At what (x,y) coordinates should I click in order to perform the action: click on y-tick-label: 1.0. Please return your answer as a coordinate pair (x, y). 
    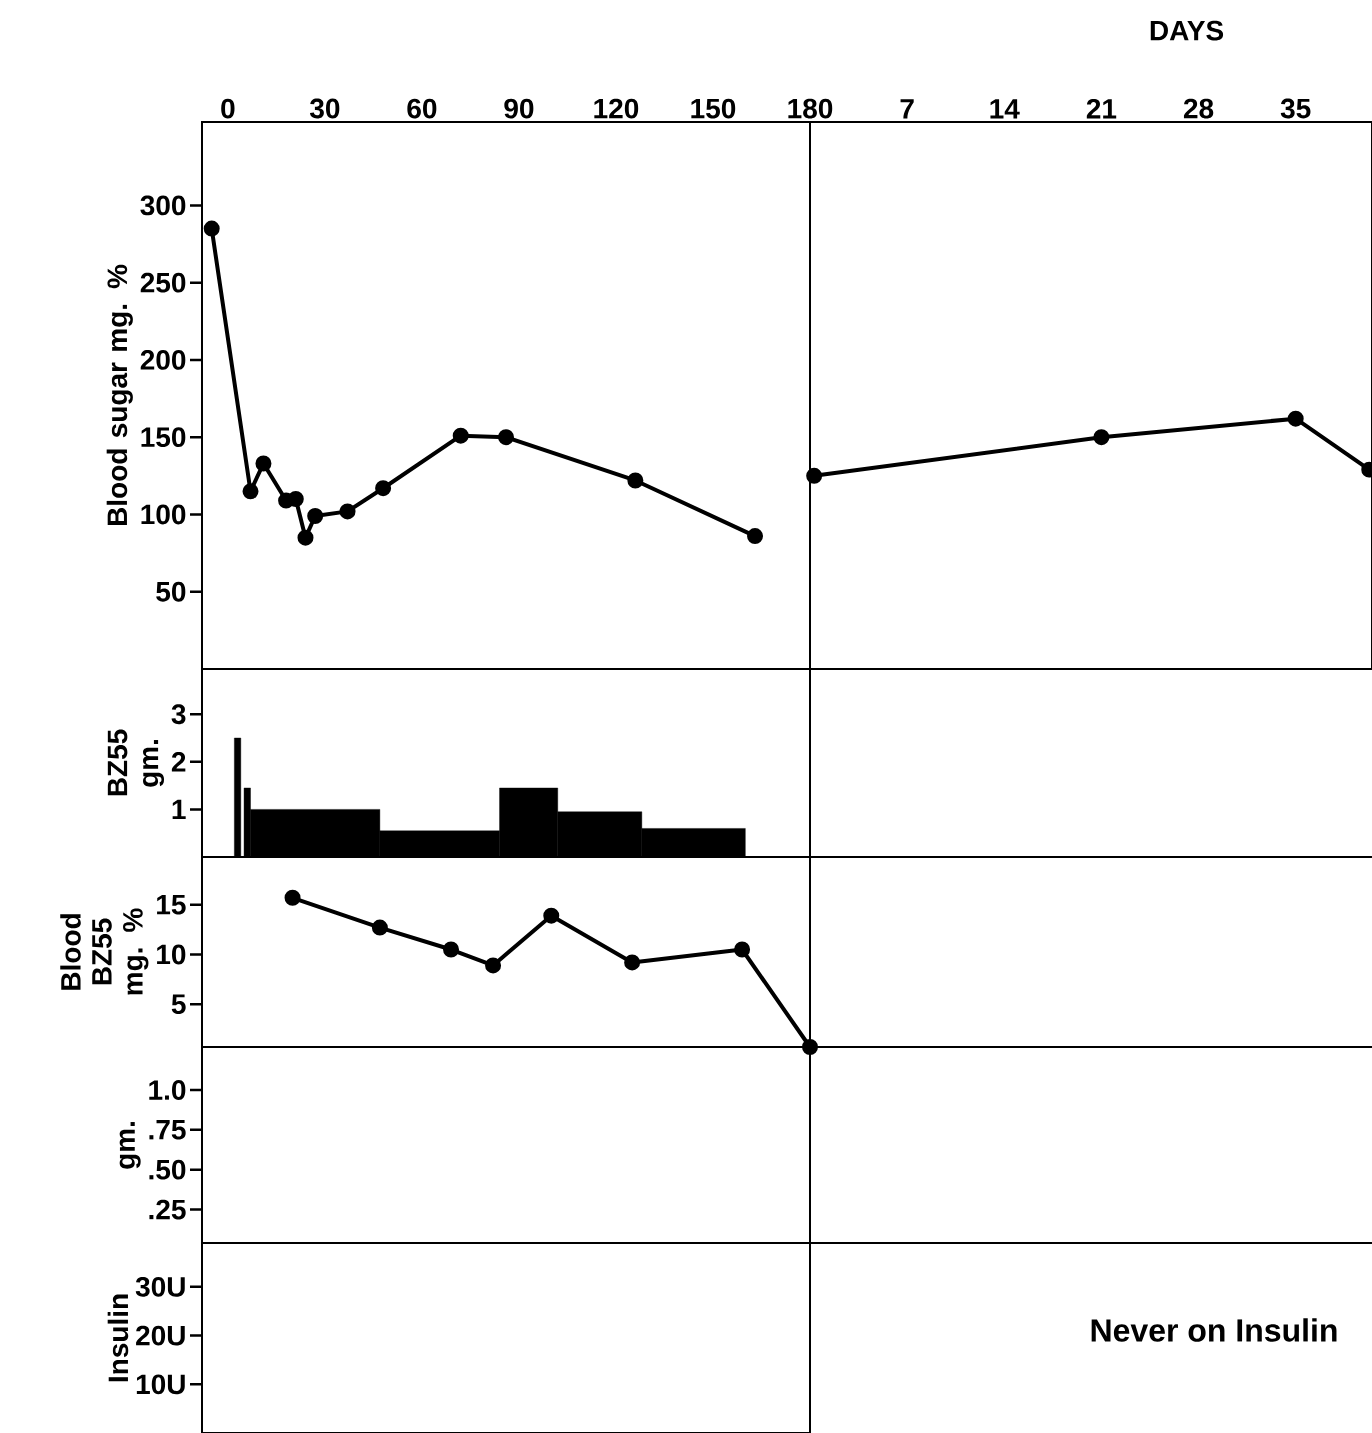
    Looking at the image, I should click on (167, 1090).